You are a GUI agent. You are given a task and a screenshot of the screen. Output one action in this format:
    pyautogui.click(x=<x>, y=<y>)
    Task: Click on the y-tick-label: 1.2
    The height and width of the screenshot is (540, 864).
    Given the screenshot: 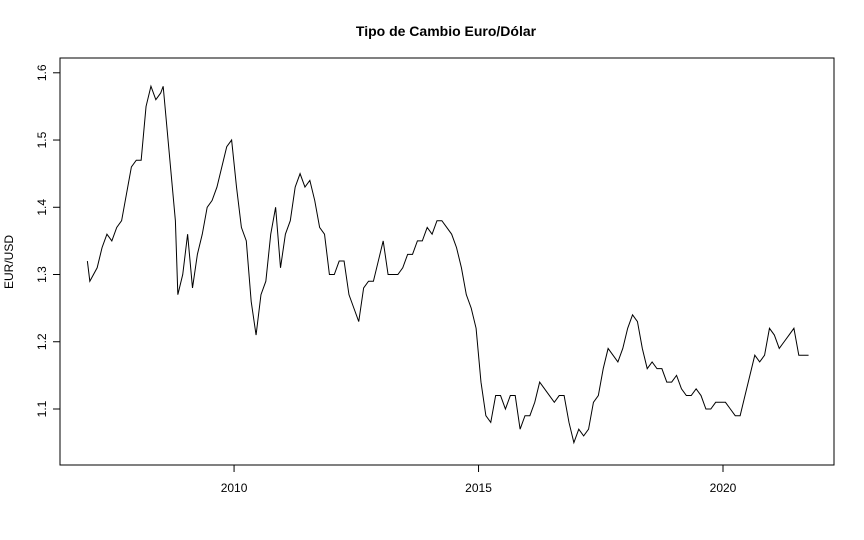 What is the action you would take?
    pyautogui.click(x=42, y=341)
    